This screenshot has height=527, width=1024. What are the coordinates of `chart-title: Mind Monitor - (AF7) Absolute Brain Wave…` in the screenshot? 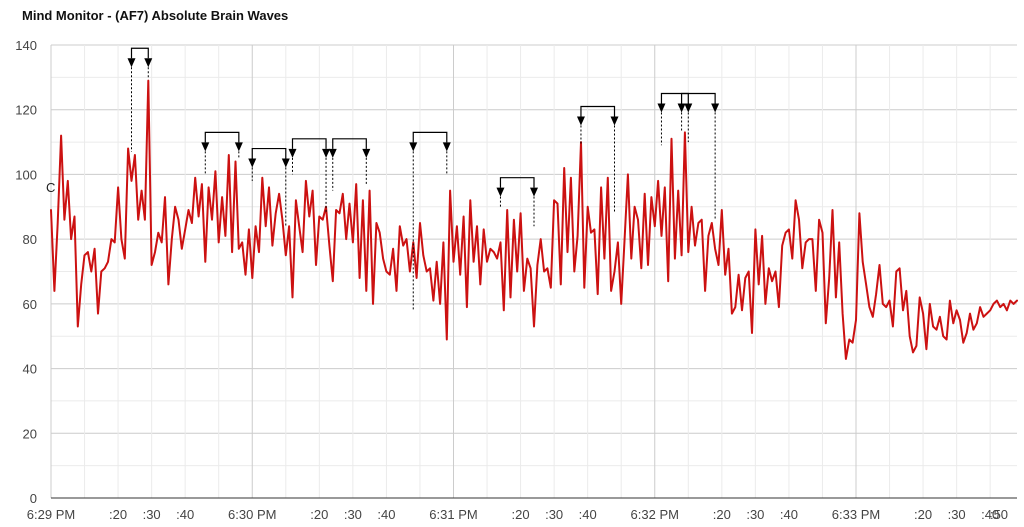 It's located at (155, 15).